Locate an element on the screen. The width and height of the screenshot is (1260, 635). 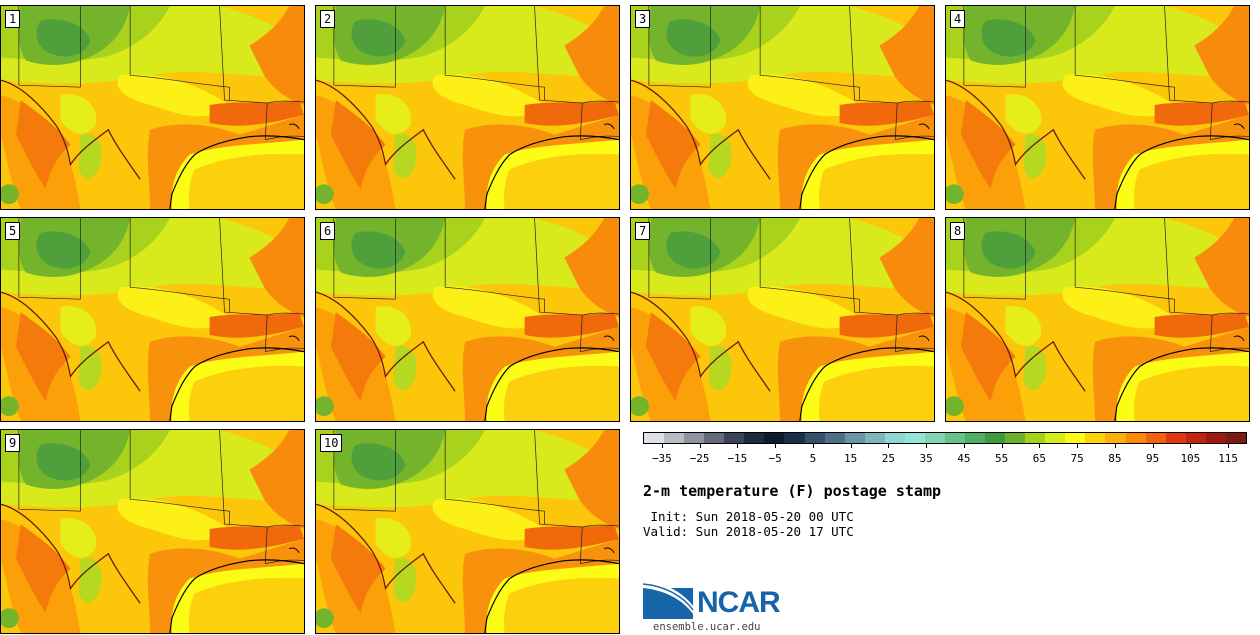
colorbar-tick-label: 45 is located at coordinates (964, 458).